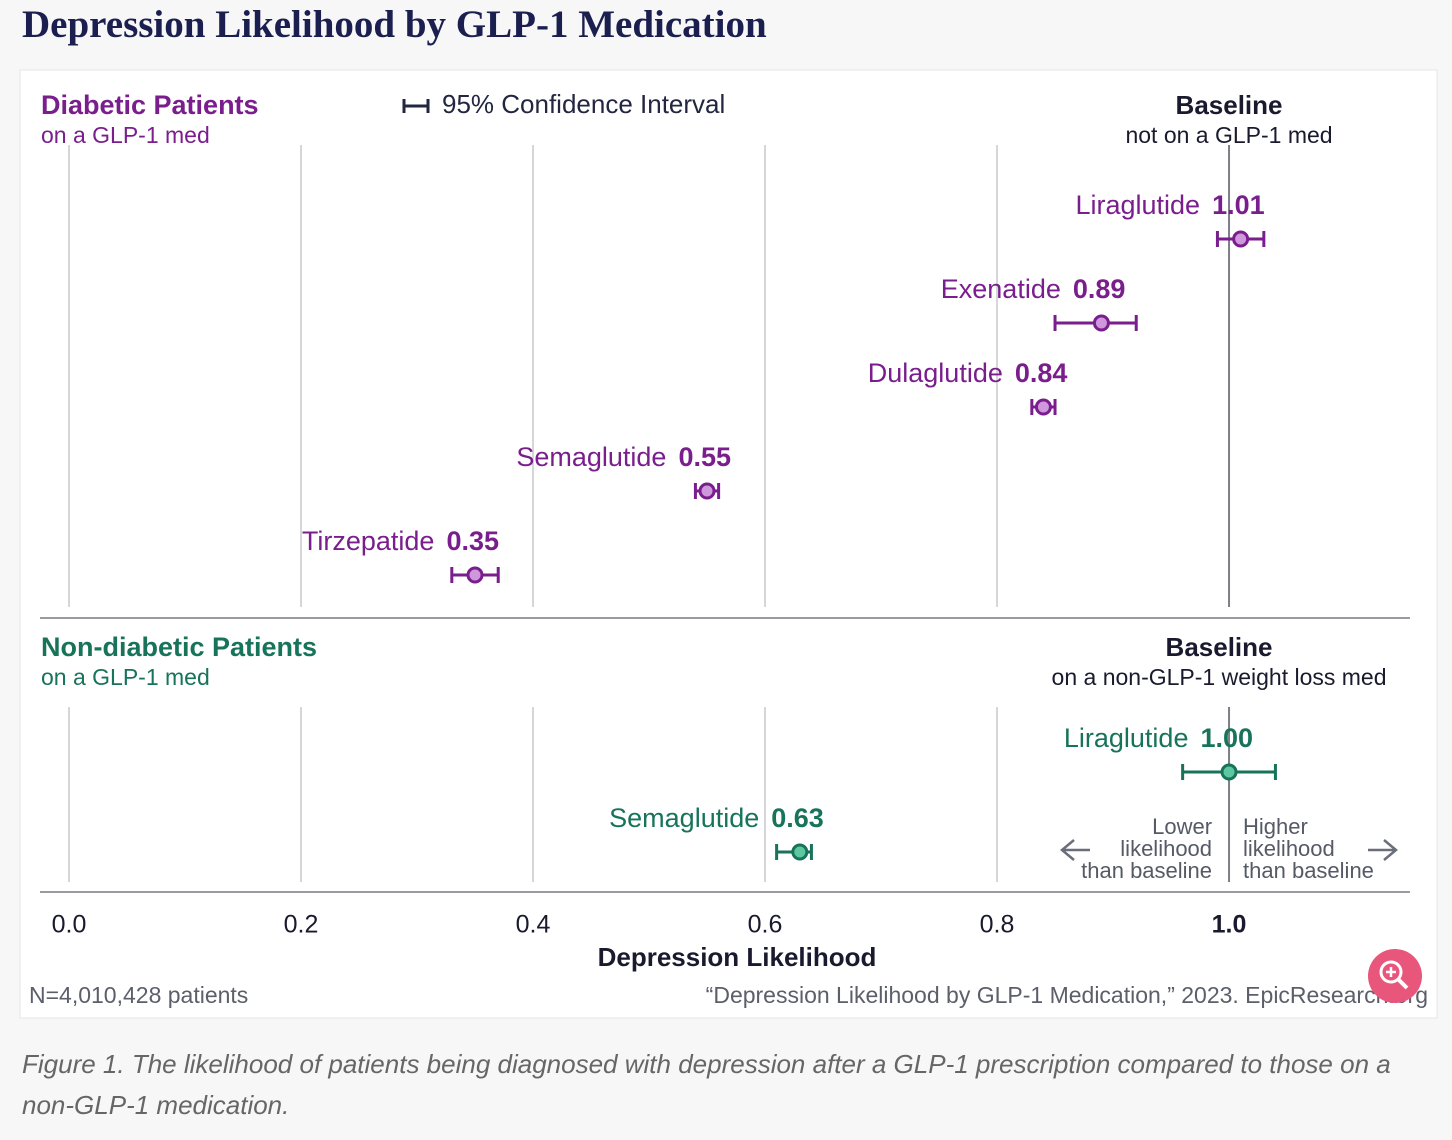  I want to click on x-tick-label: 0.0, so click(69, 925).